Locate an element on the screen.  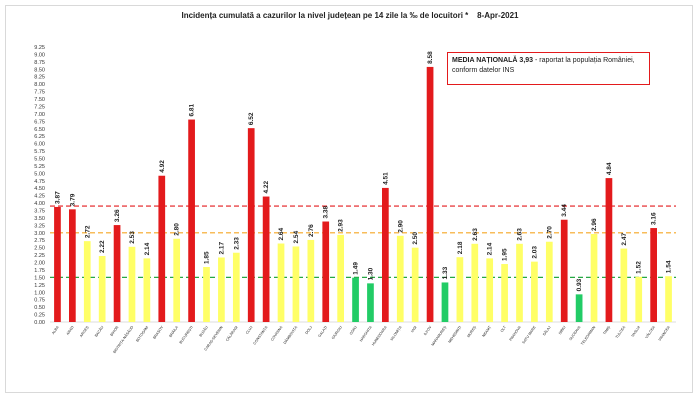
bar-value-label: 1.30 is located at coordinates (370, 273).